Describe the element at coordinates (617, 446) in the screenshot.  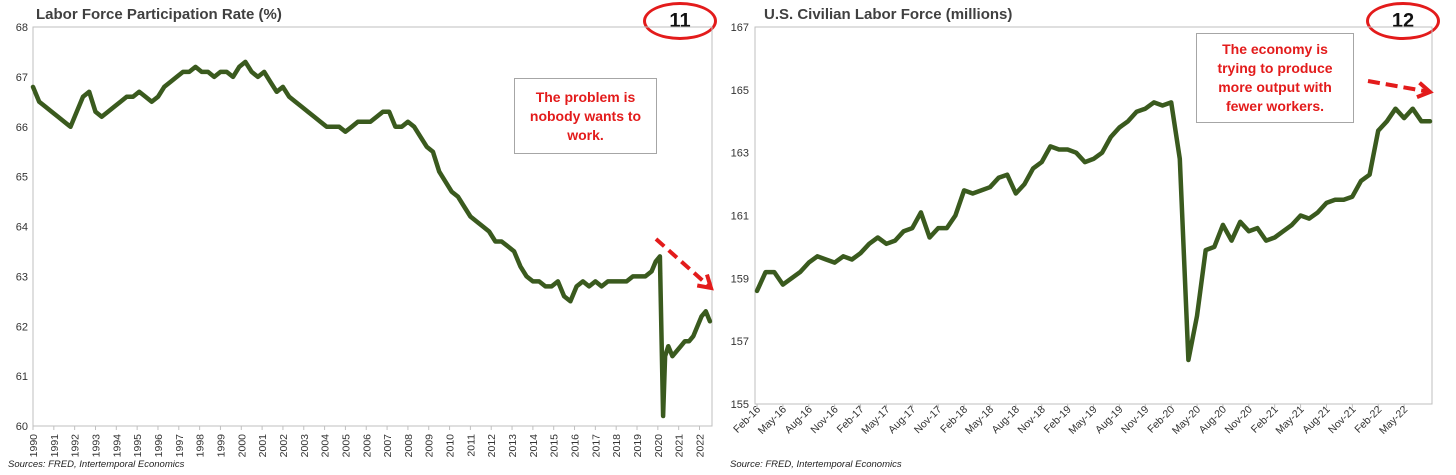
I see `x-tick-label: 2018` at that location.